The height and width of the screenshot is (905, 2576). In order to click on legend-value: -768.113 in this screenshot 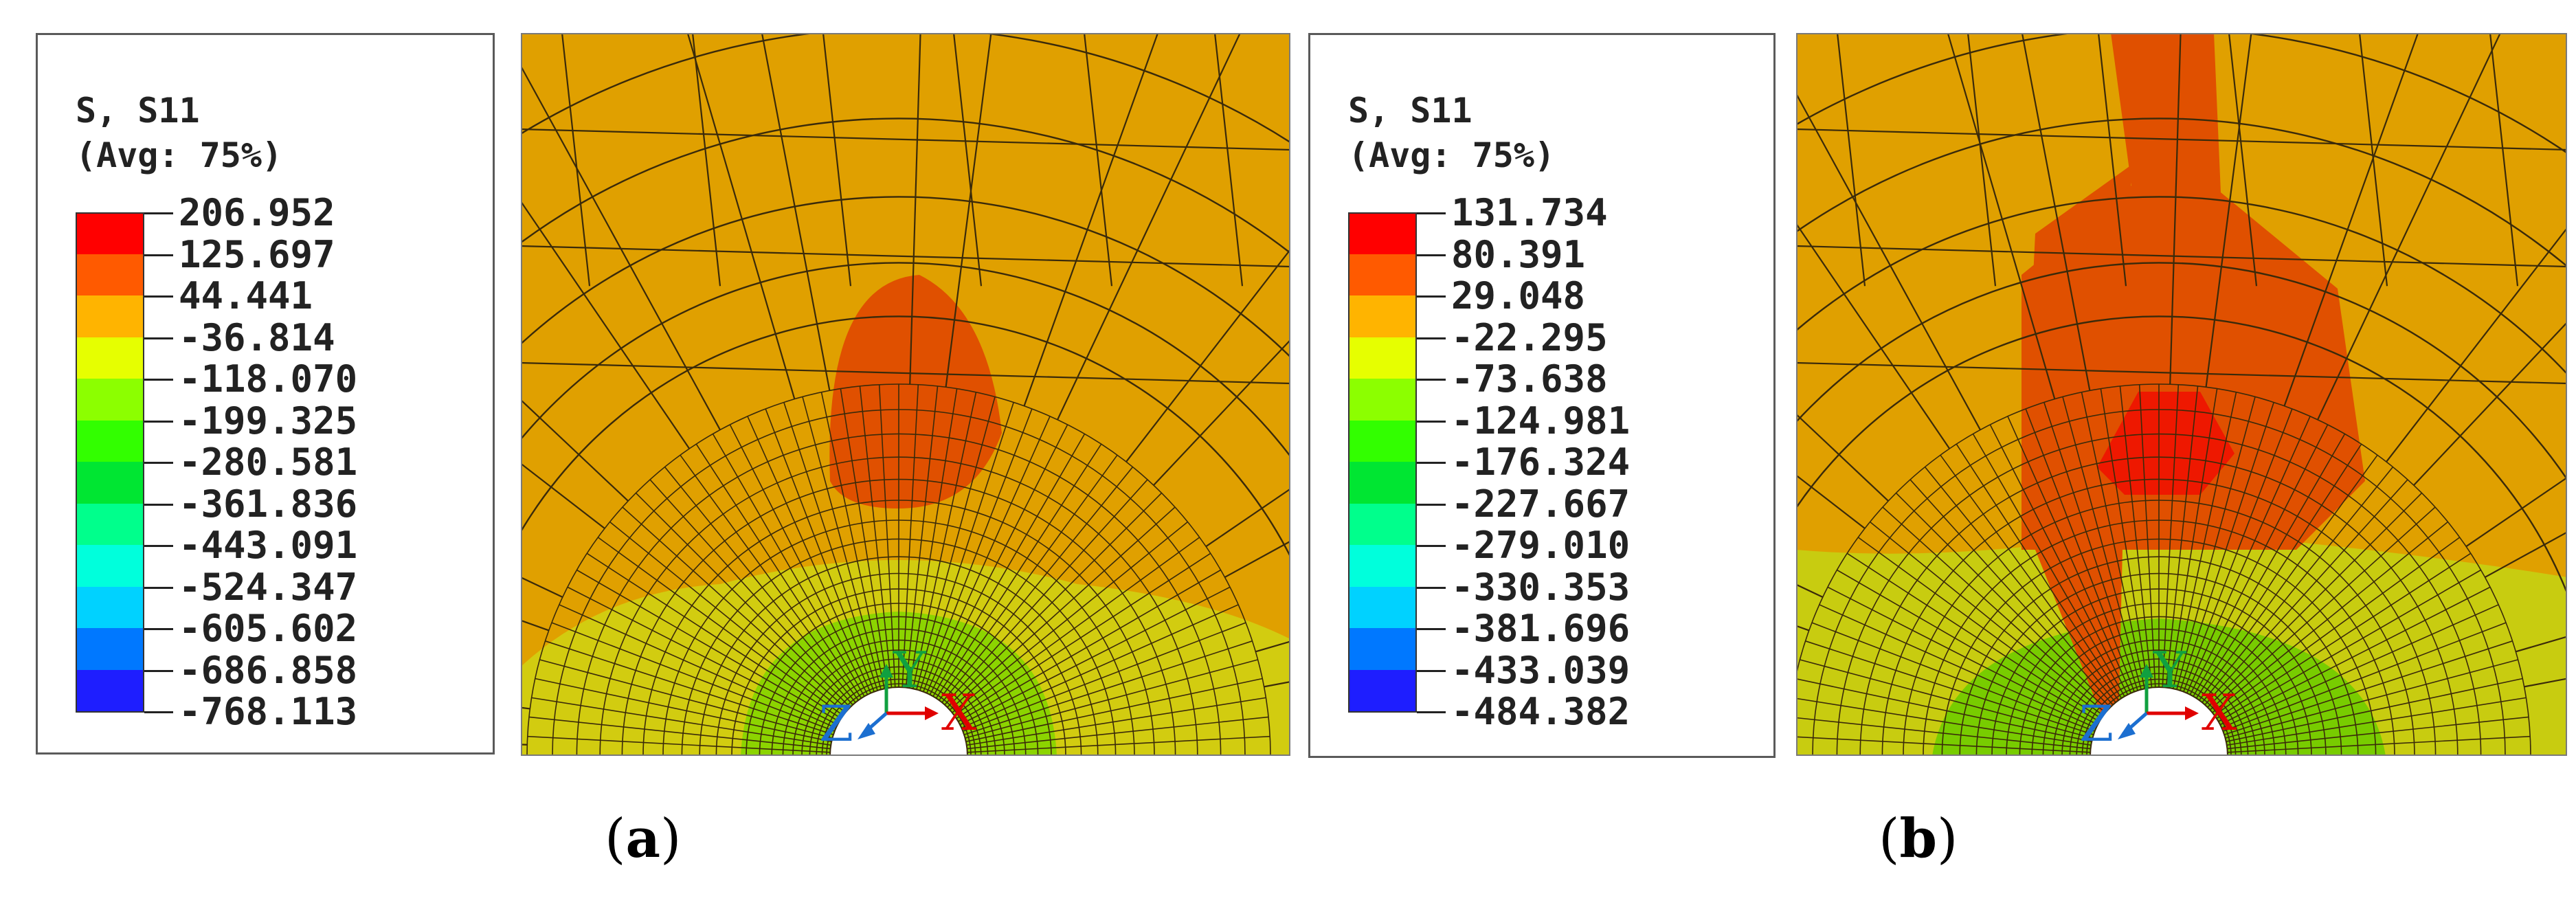, I will do `click(268, 712)`.